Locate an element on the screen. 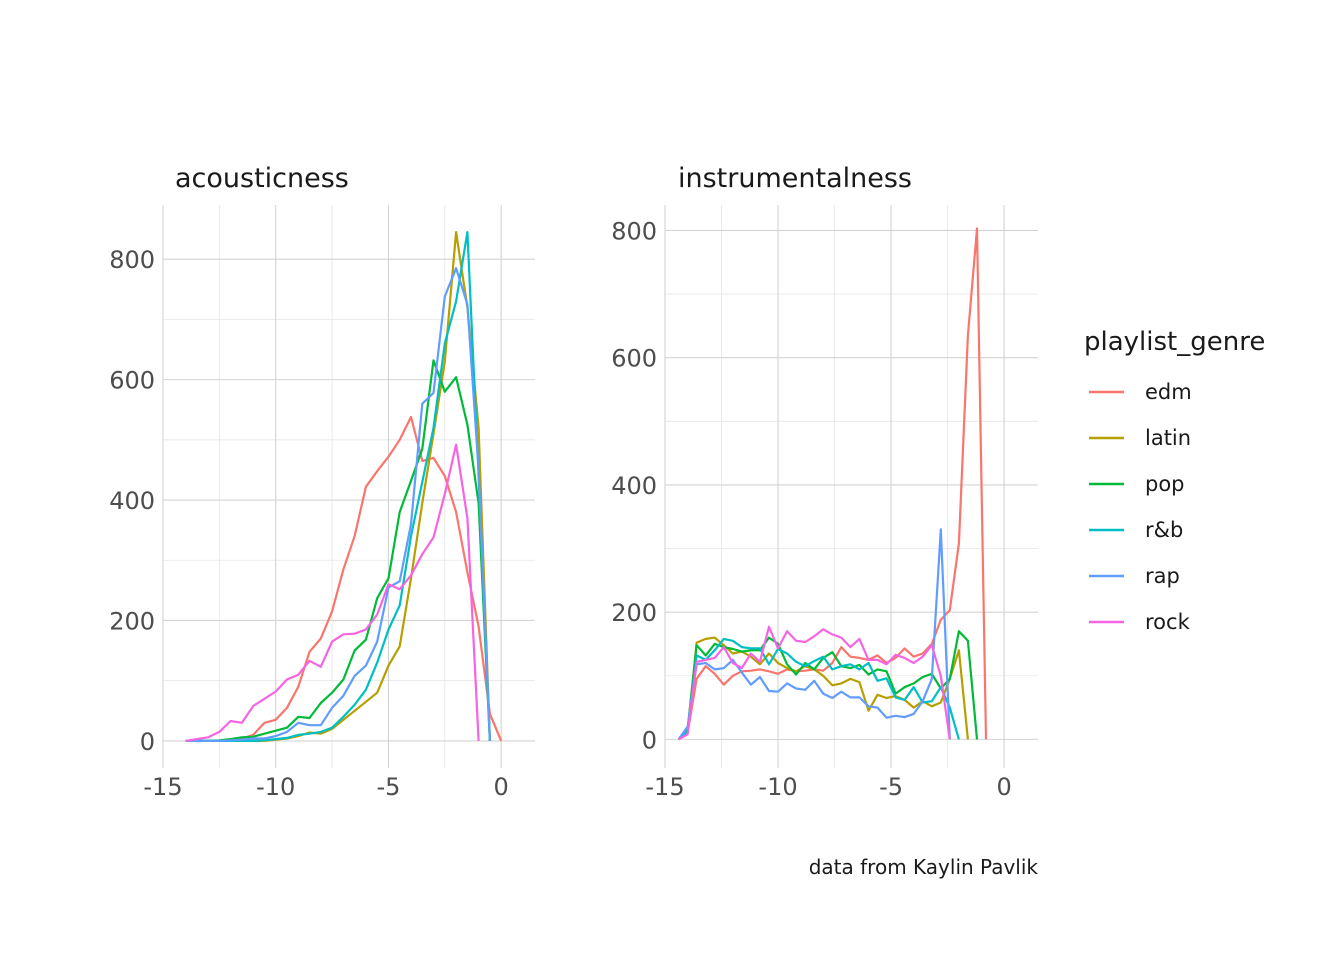  legend-label-rock: rock is located at coordinates (1168, 622).